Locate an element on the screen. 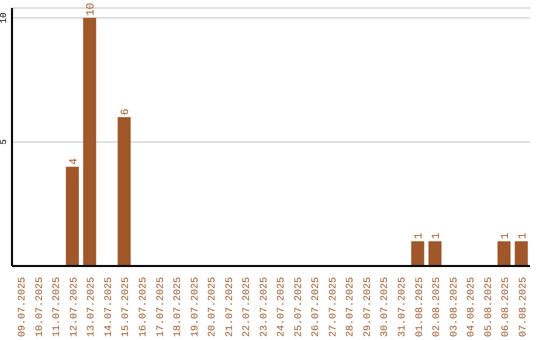  x-tick-label: 09.07.2025 is located at coordinates (23, 307).